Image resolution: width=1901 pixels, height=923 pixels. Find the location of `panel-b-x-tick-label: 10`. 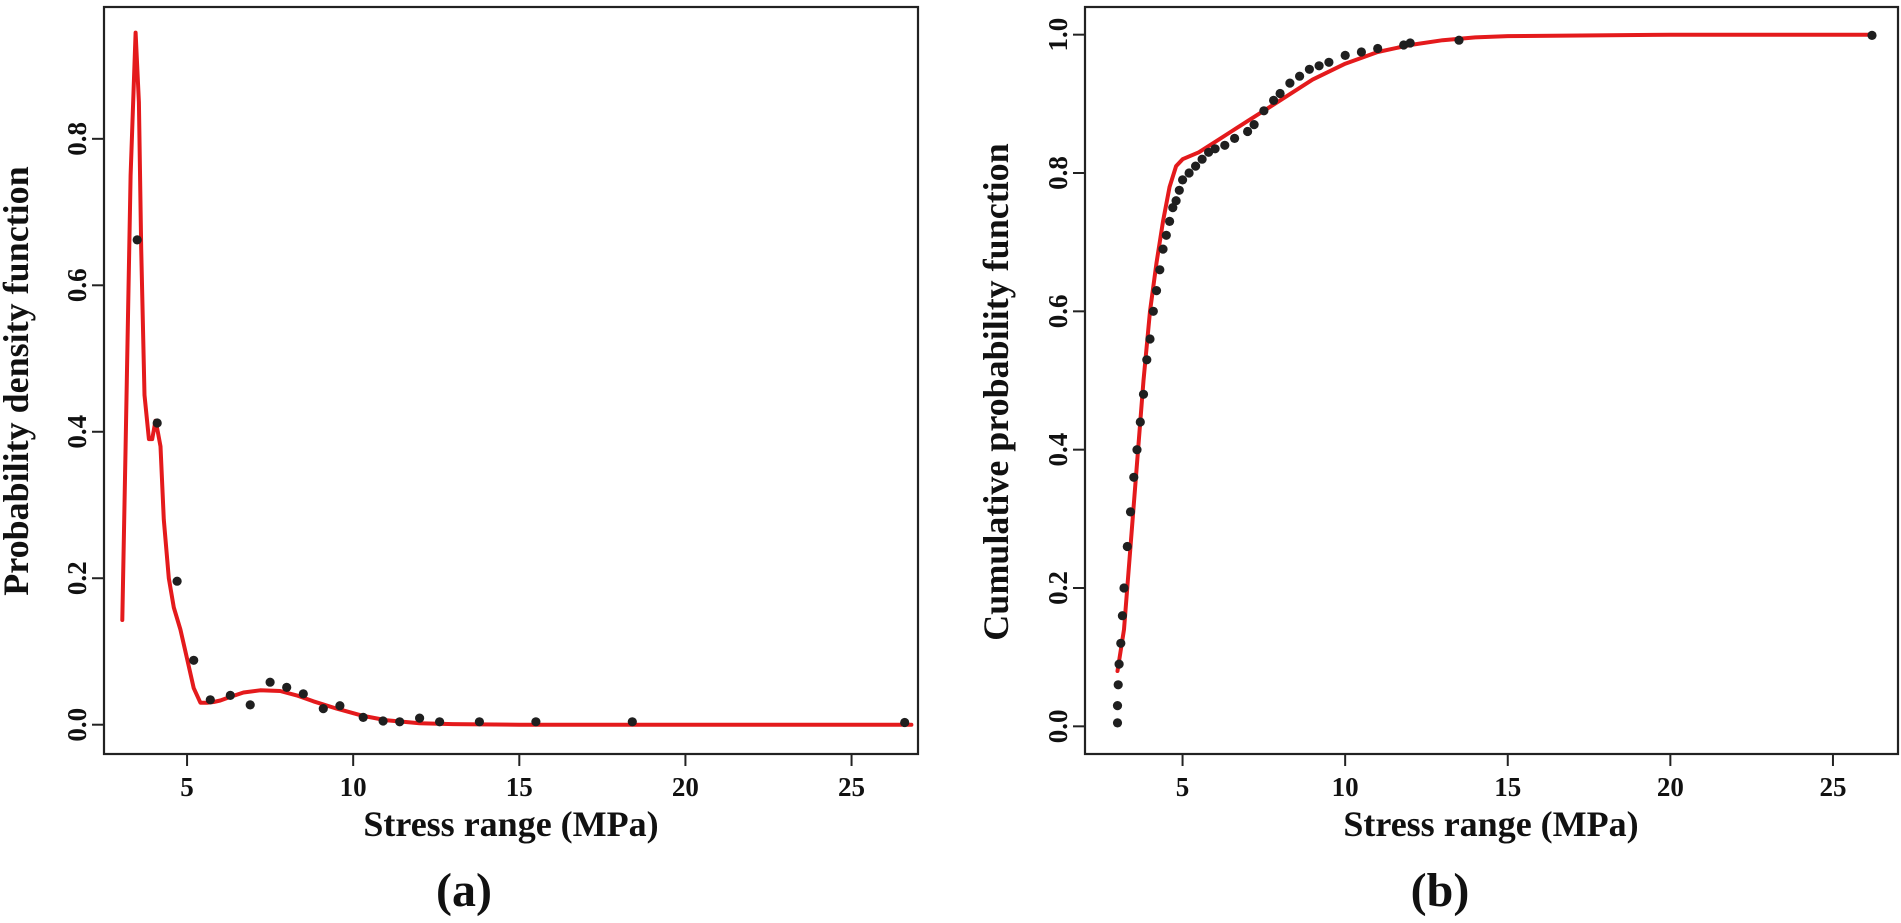

panel-b-x-tick-label: 10 is located at coordinates (1345, 787).